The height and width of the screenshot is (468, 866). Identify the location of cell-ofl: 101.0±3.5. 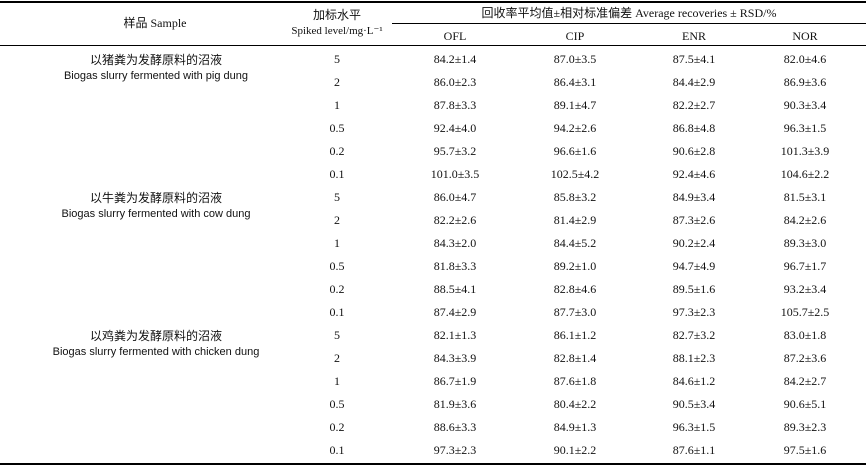
(455, 174).